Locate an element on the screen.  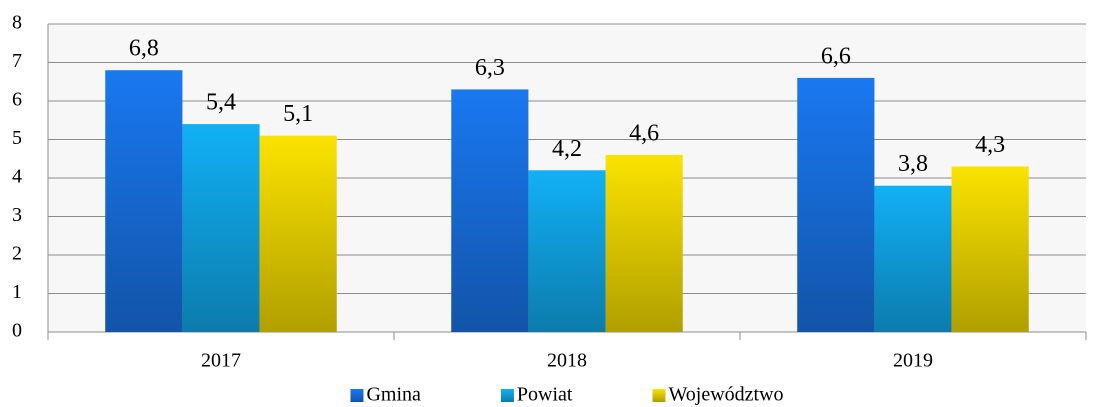
data-label: 3,8 is located at coordinates (913, 164).